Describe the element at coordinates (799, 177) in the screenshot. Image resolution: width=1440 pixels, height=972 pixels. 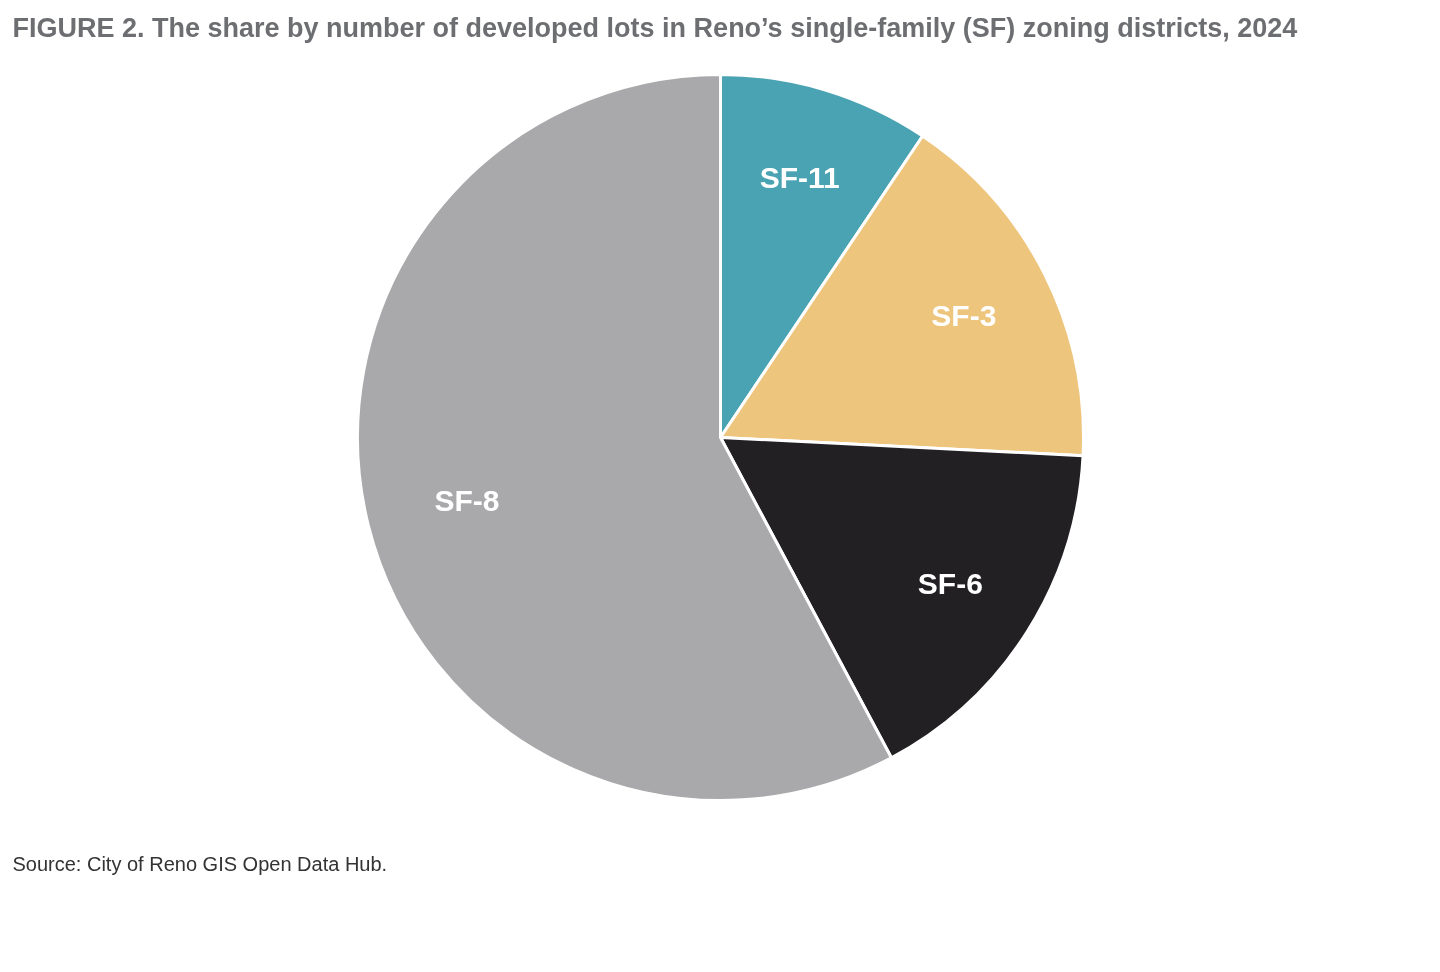
I see `slice-label: SF-11` at that location.